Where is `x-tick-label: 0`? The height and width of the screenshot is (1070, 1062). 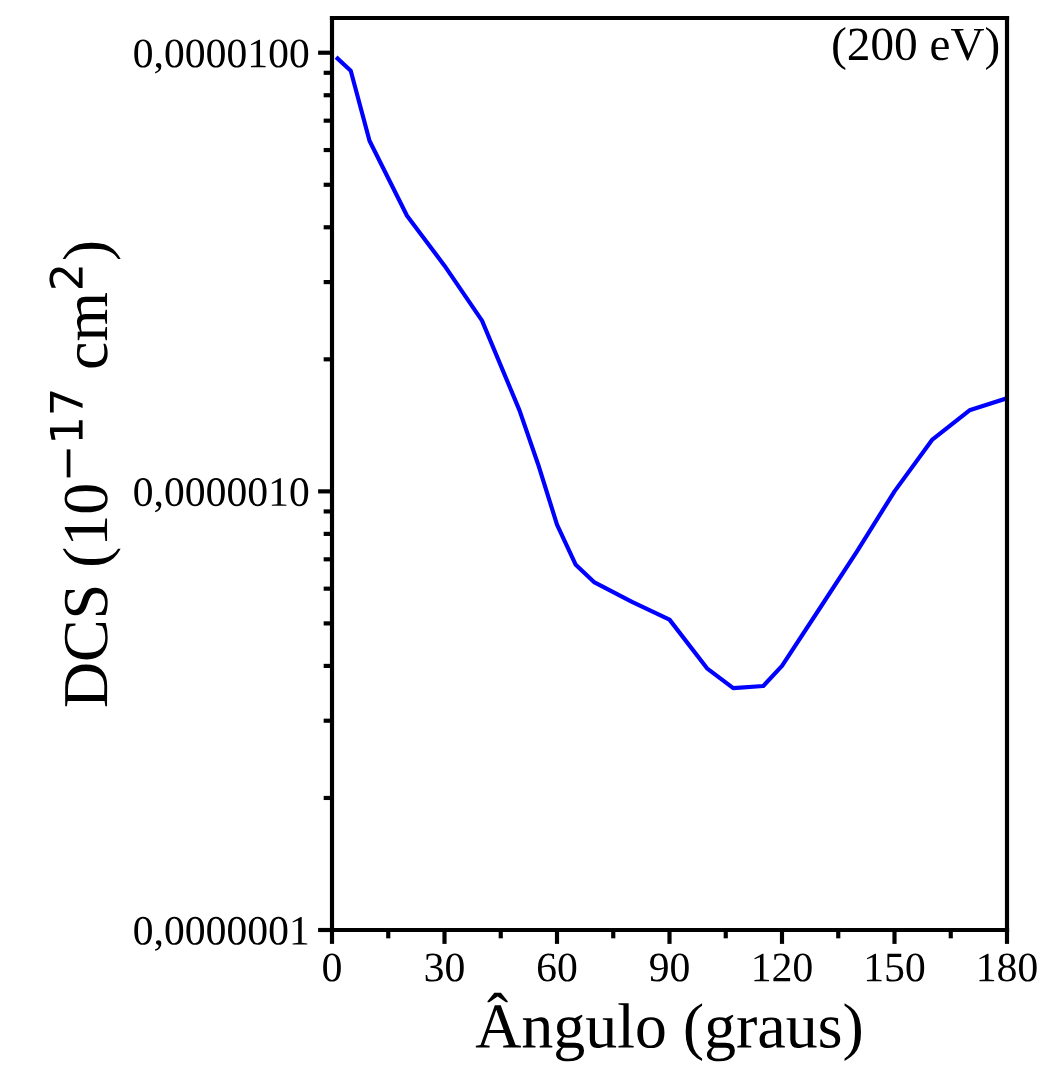 x-tick-label: 0 is located at coordinates (332, 967).